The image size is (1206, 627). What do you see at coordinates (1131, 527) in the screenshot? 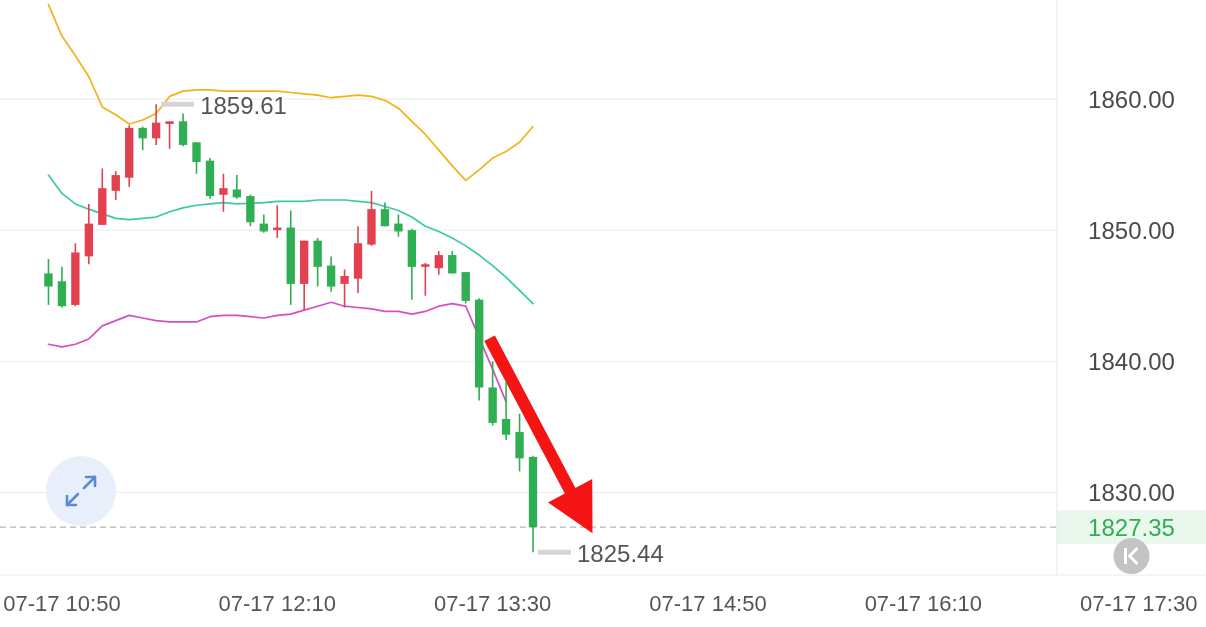
I see `ref-line-label: 1827.35` at bounding box center [1131, 527].